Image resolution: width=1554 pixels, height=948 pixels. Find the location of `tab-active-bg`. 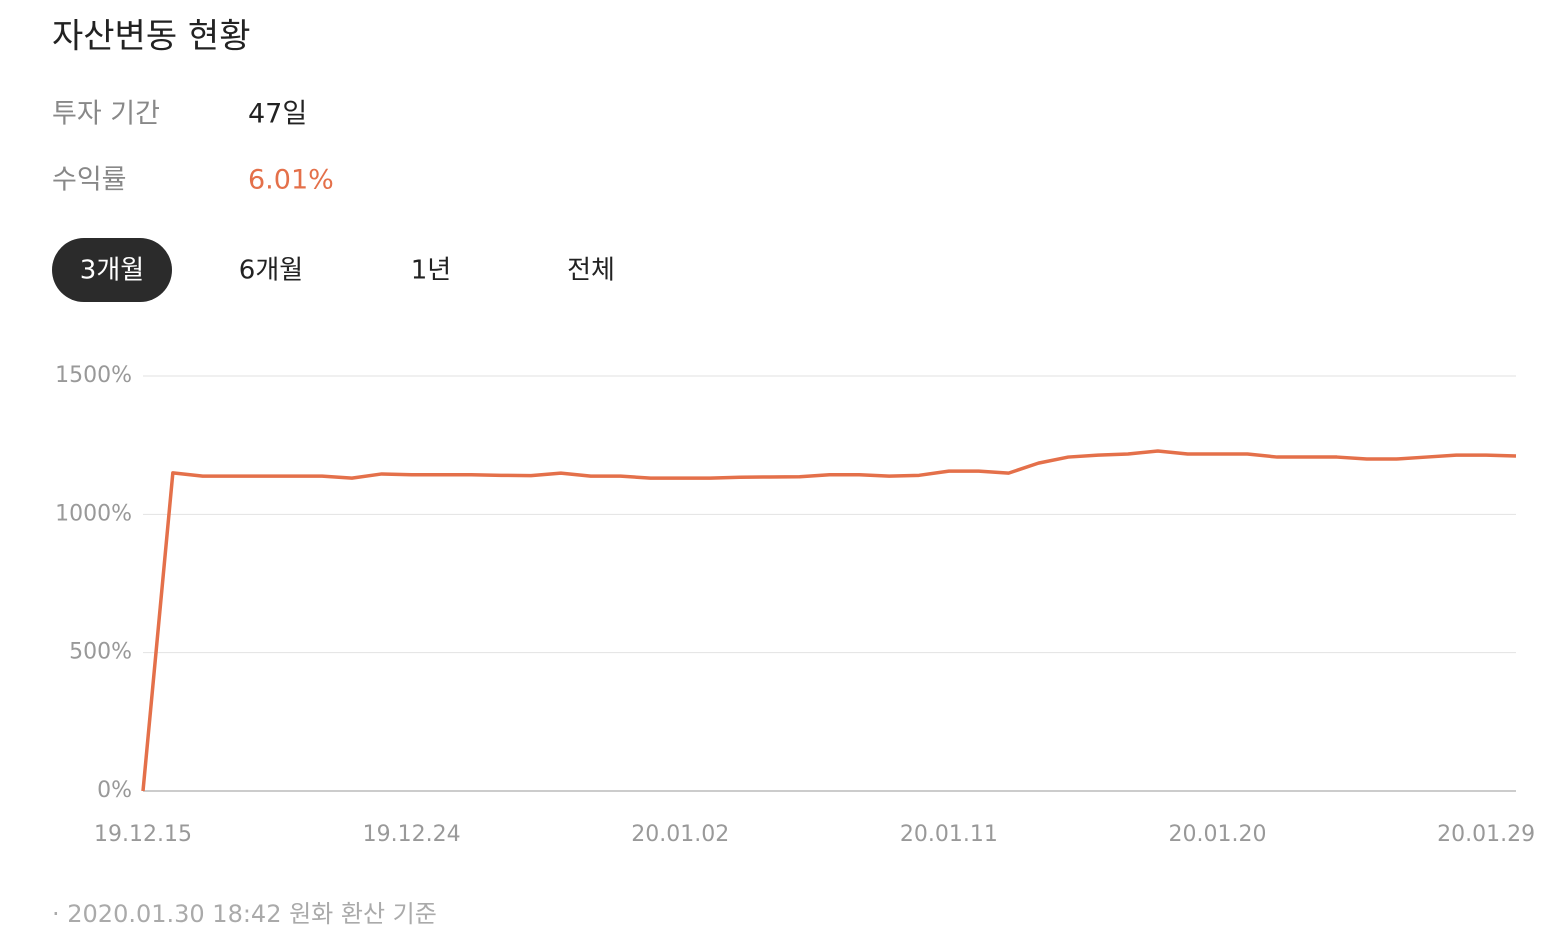

tab-active-bg is located at coordinates (112, 270).